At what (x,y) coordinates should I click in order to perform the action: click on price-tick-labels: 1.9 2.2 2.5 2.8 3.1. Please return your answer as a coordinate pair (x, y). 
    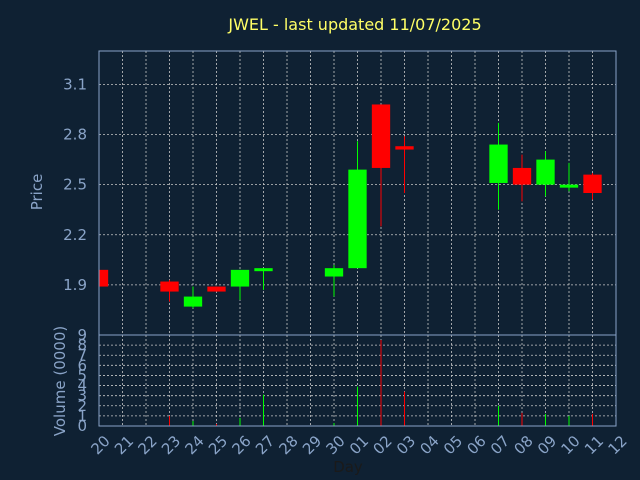
    Looking at the image, I should click on (75, 184).